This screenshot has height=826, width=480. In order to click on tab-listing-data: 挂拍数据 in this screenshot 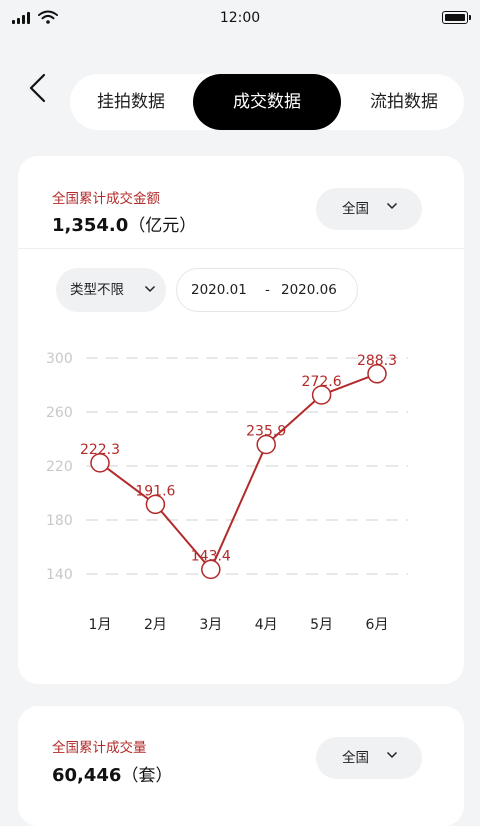, I will do `click(131, 102)`.